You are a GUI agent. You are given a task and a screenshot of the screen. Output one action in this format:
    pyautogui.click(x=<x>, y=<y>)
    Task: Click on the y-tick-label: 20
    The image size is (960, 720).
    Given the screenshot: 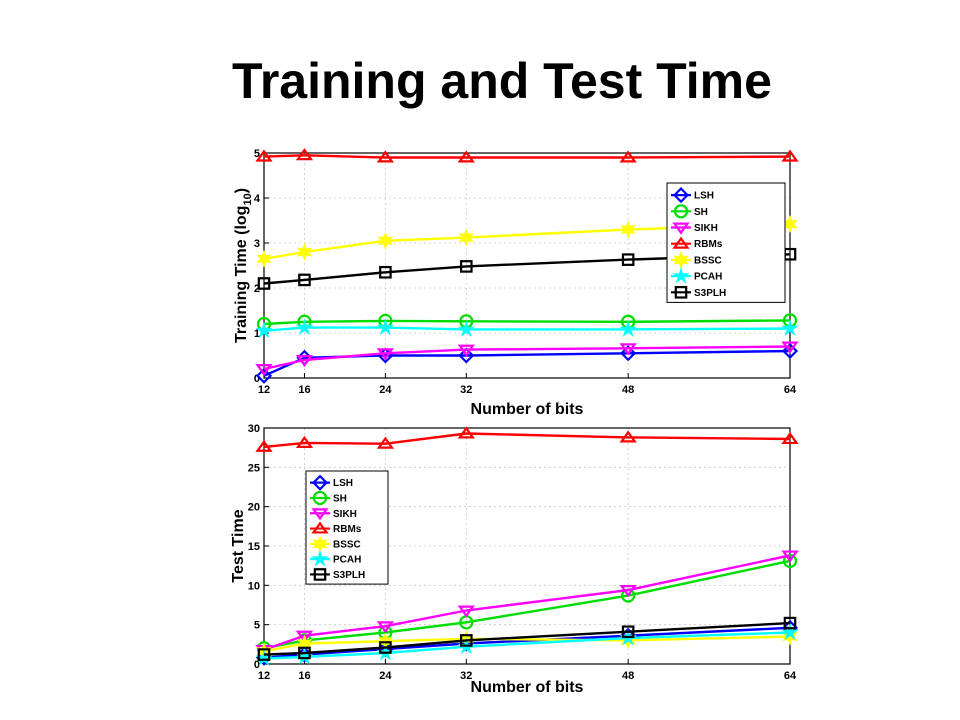 What is the action you would take?
    pyautogui.click(x=254, y=508)
    